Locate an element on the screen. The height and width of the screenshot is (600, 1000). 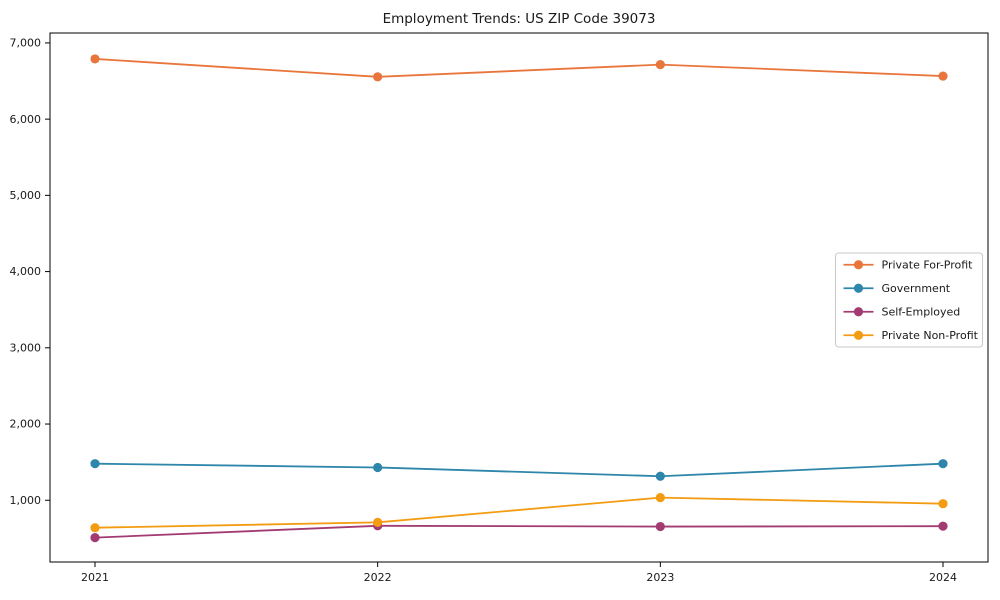
data-point-private-for-profit-2021 is located at coordinates (95, 59).